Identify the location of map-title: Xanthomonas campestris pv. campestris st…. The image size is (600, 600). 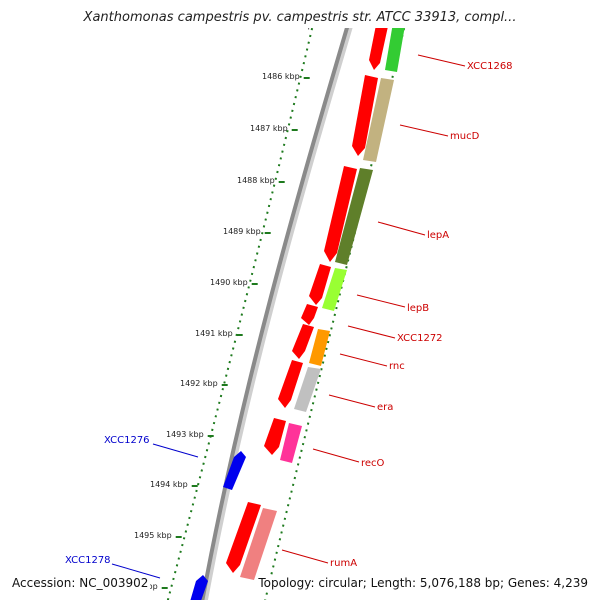
(300, 17).